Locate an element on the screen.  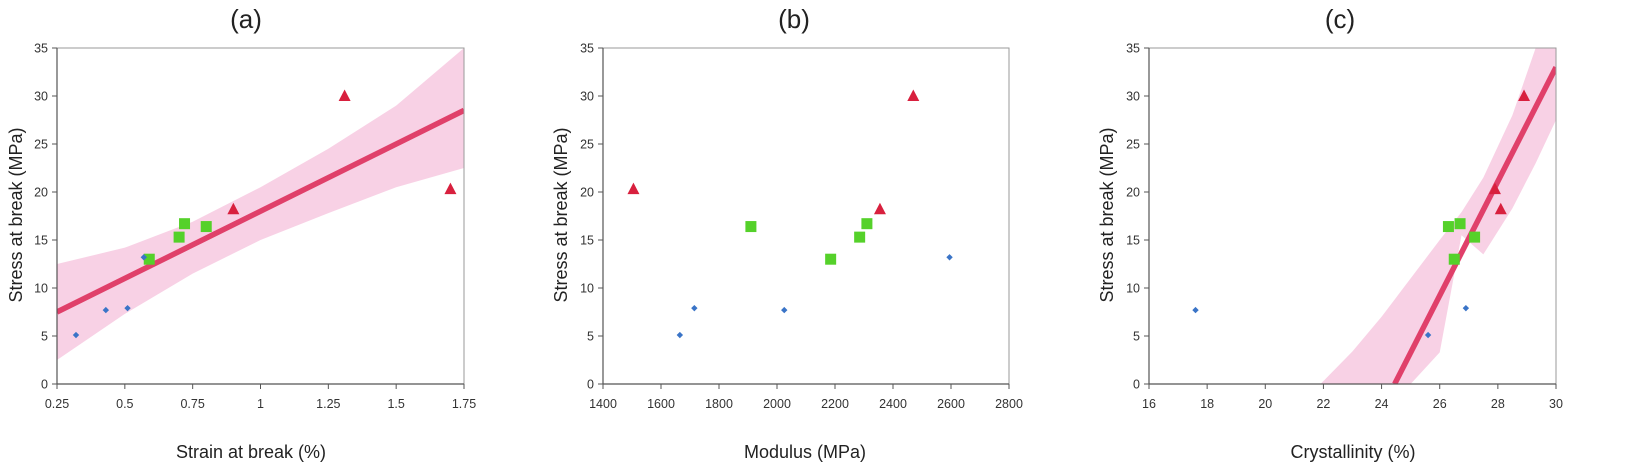
x-tick-label: 1.5 is located at coordinates (395, 404).